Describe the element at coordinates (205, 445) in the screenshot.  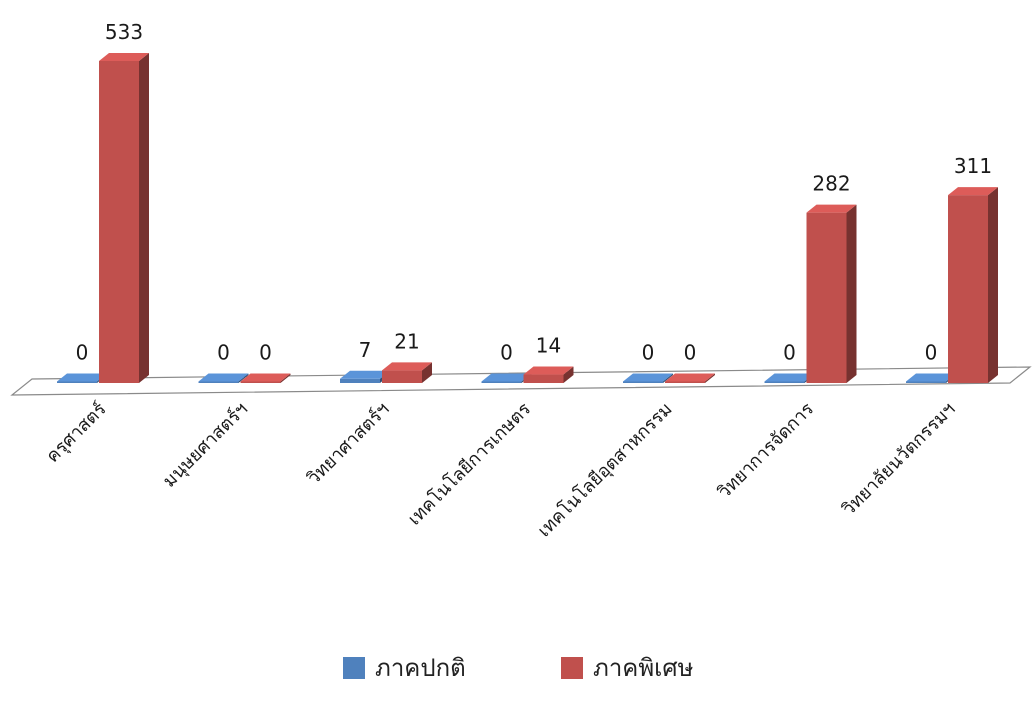
I see `category-label-2: มนุษยศาสตร์ฯ` at that location.